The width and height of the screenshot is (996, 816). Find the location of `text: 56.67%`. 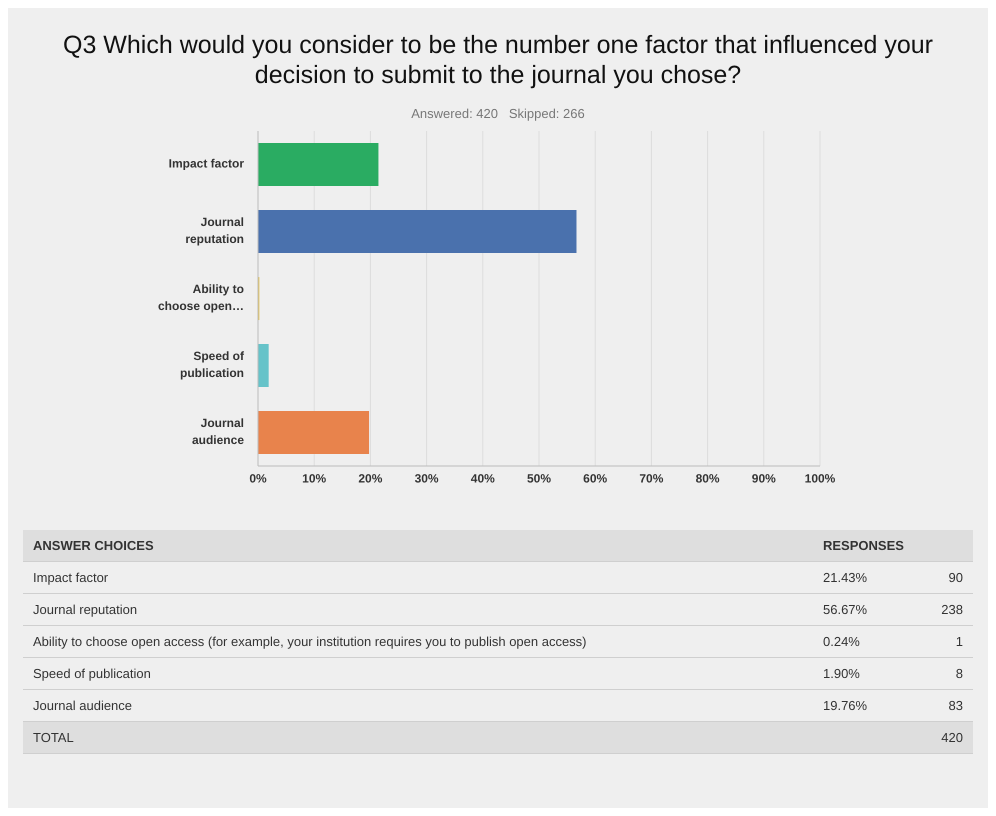

text: 56.67% is located at coordinates (863, 610).